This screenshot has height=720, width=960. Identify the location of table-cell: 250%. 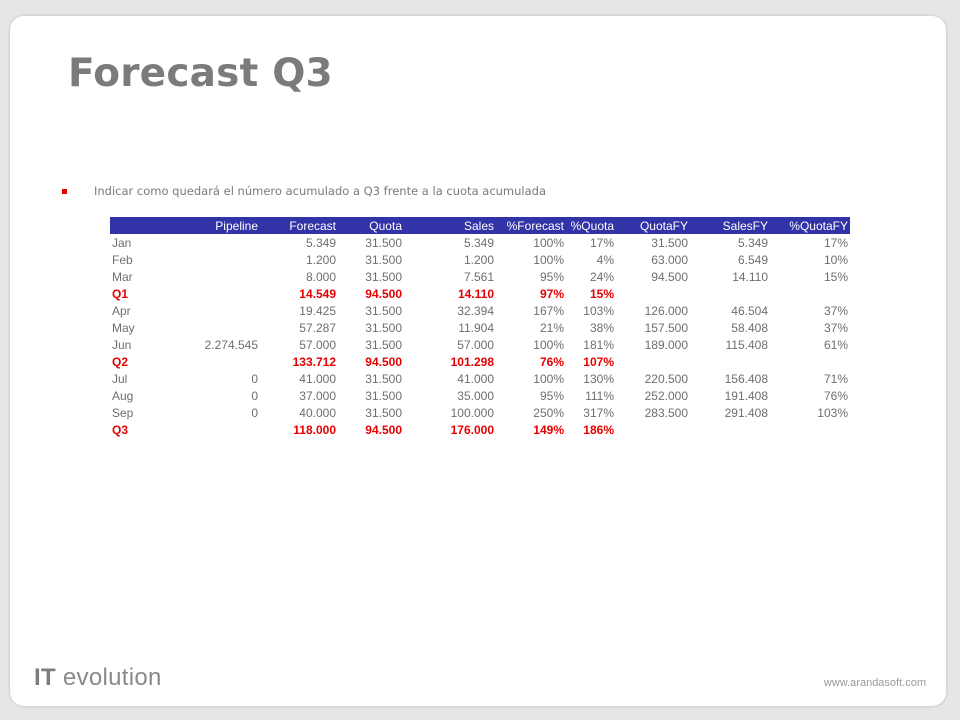
(548, 412).